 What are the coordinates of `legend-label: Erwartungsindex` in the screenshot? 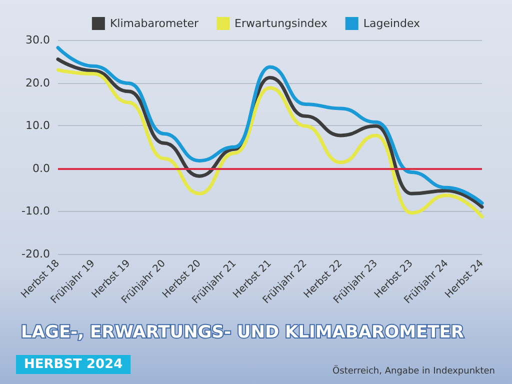 It's located at (281, 23).